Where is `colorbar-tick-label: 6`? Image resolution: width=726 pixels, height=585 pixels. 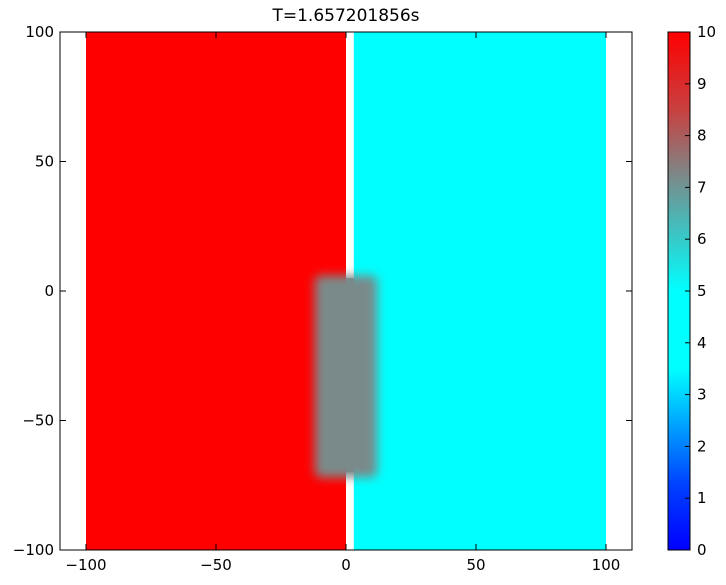
colorbar-tick-label: 6 is located at coordinates (702, 239).